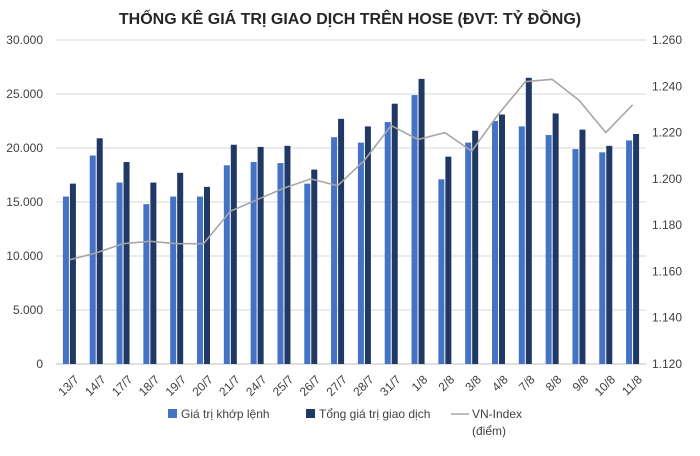 The image size is (700, 456). Describe the element at coordinates (24, 148) in the screenshot. I see `left-tick-label: 20.000` at that location.